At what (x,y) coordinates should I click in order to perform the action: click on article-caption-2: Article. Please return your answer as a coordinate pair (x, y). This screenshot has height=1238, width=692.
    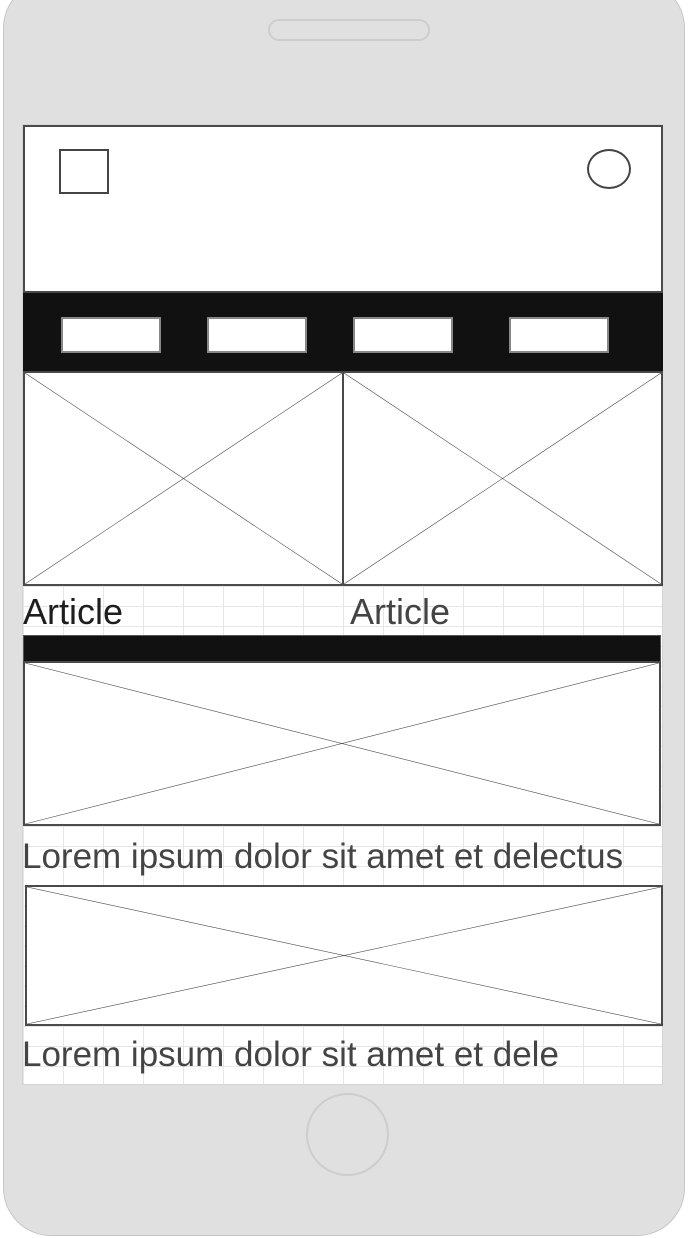
    Looking at the image, I should click on (400, 611).